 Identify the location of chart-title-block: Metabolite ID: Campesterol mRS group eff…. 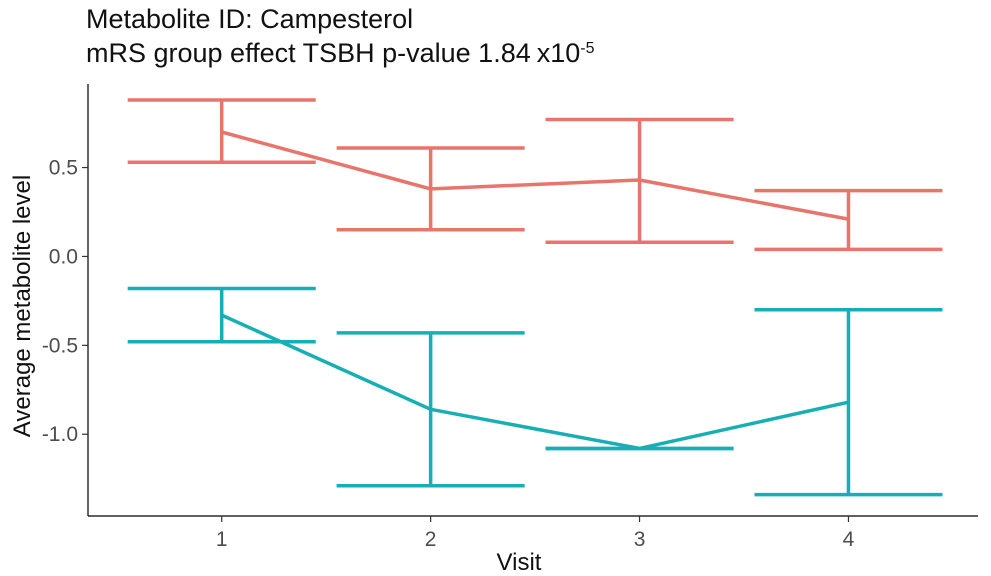
(340, 36).